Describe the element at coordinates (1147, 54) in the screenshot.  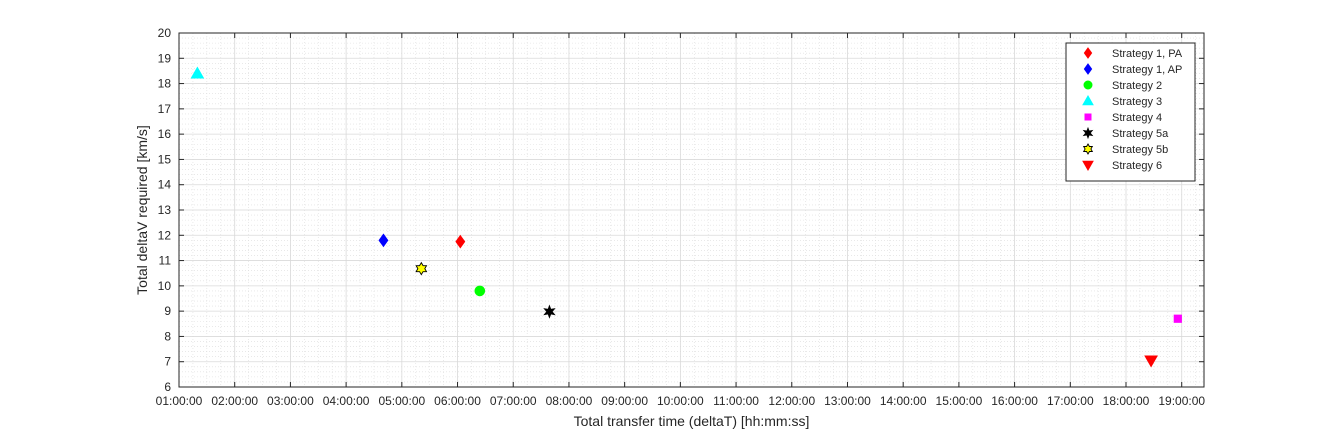
I see `legend-label: Strategy 1, PA` at that location.